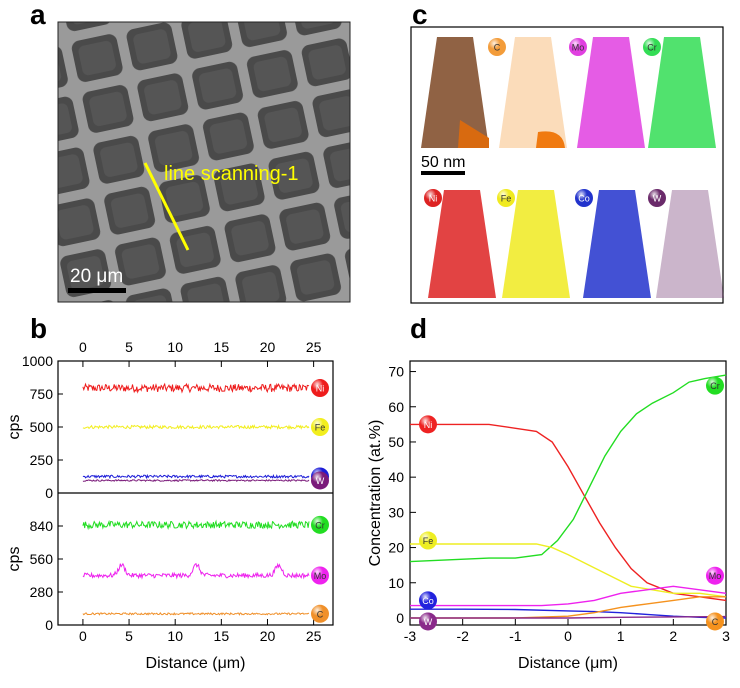 This screenshot has height=688, width=740. What do you see at coordinates (396, 372) in the screenshot?
I see `d-yticklabel-70: 70` at bounding box center [396, 372].